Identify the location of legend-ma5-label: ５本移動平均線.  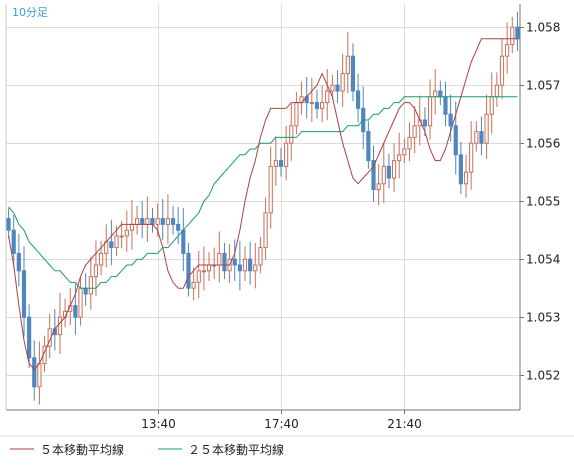
(82, 449).